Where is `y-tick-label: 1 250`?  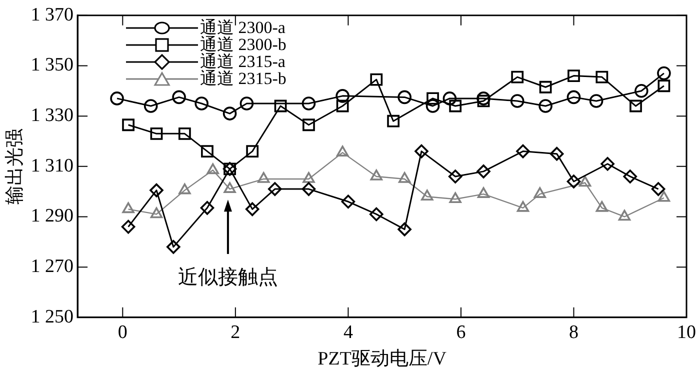
y-tick-label: 1 250 is located at coordinates (52, 317).